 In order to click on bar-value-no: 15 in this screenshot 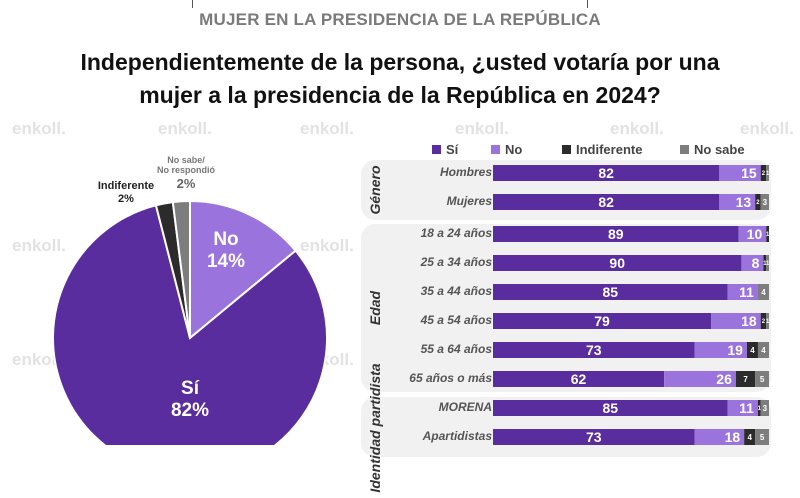, I will do `click(749, 173)`.